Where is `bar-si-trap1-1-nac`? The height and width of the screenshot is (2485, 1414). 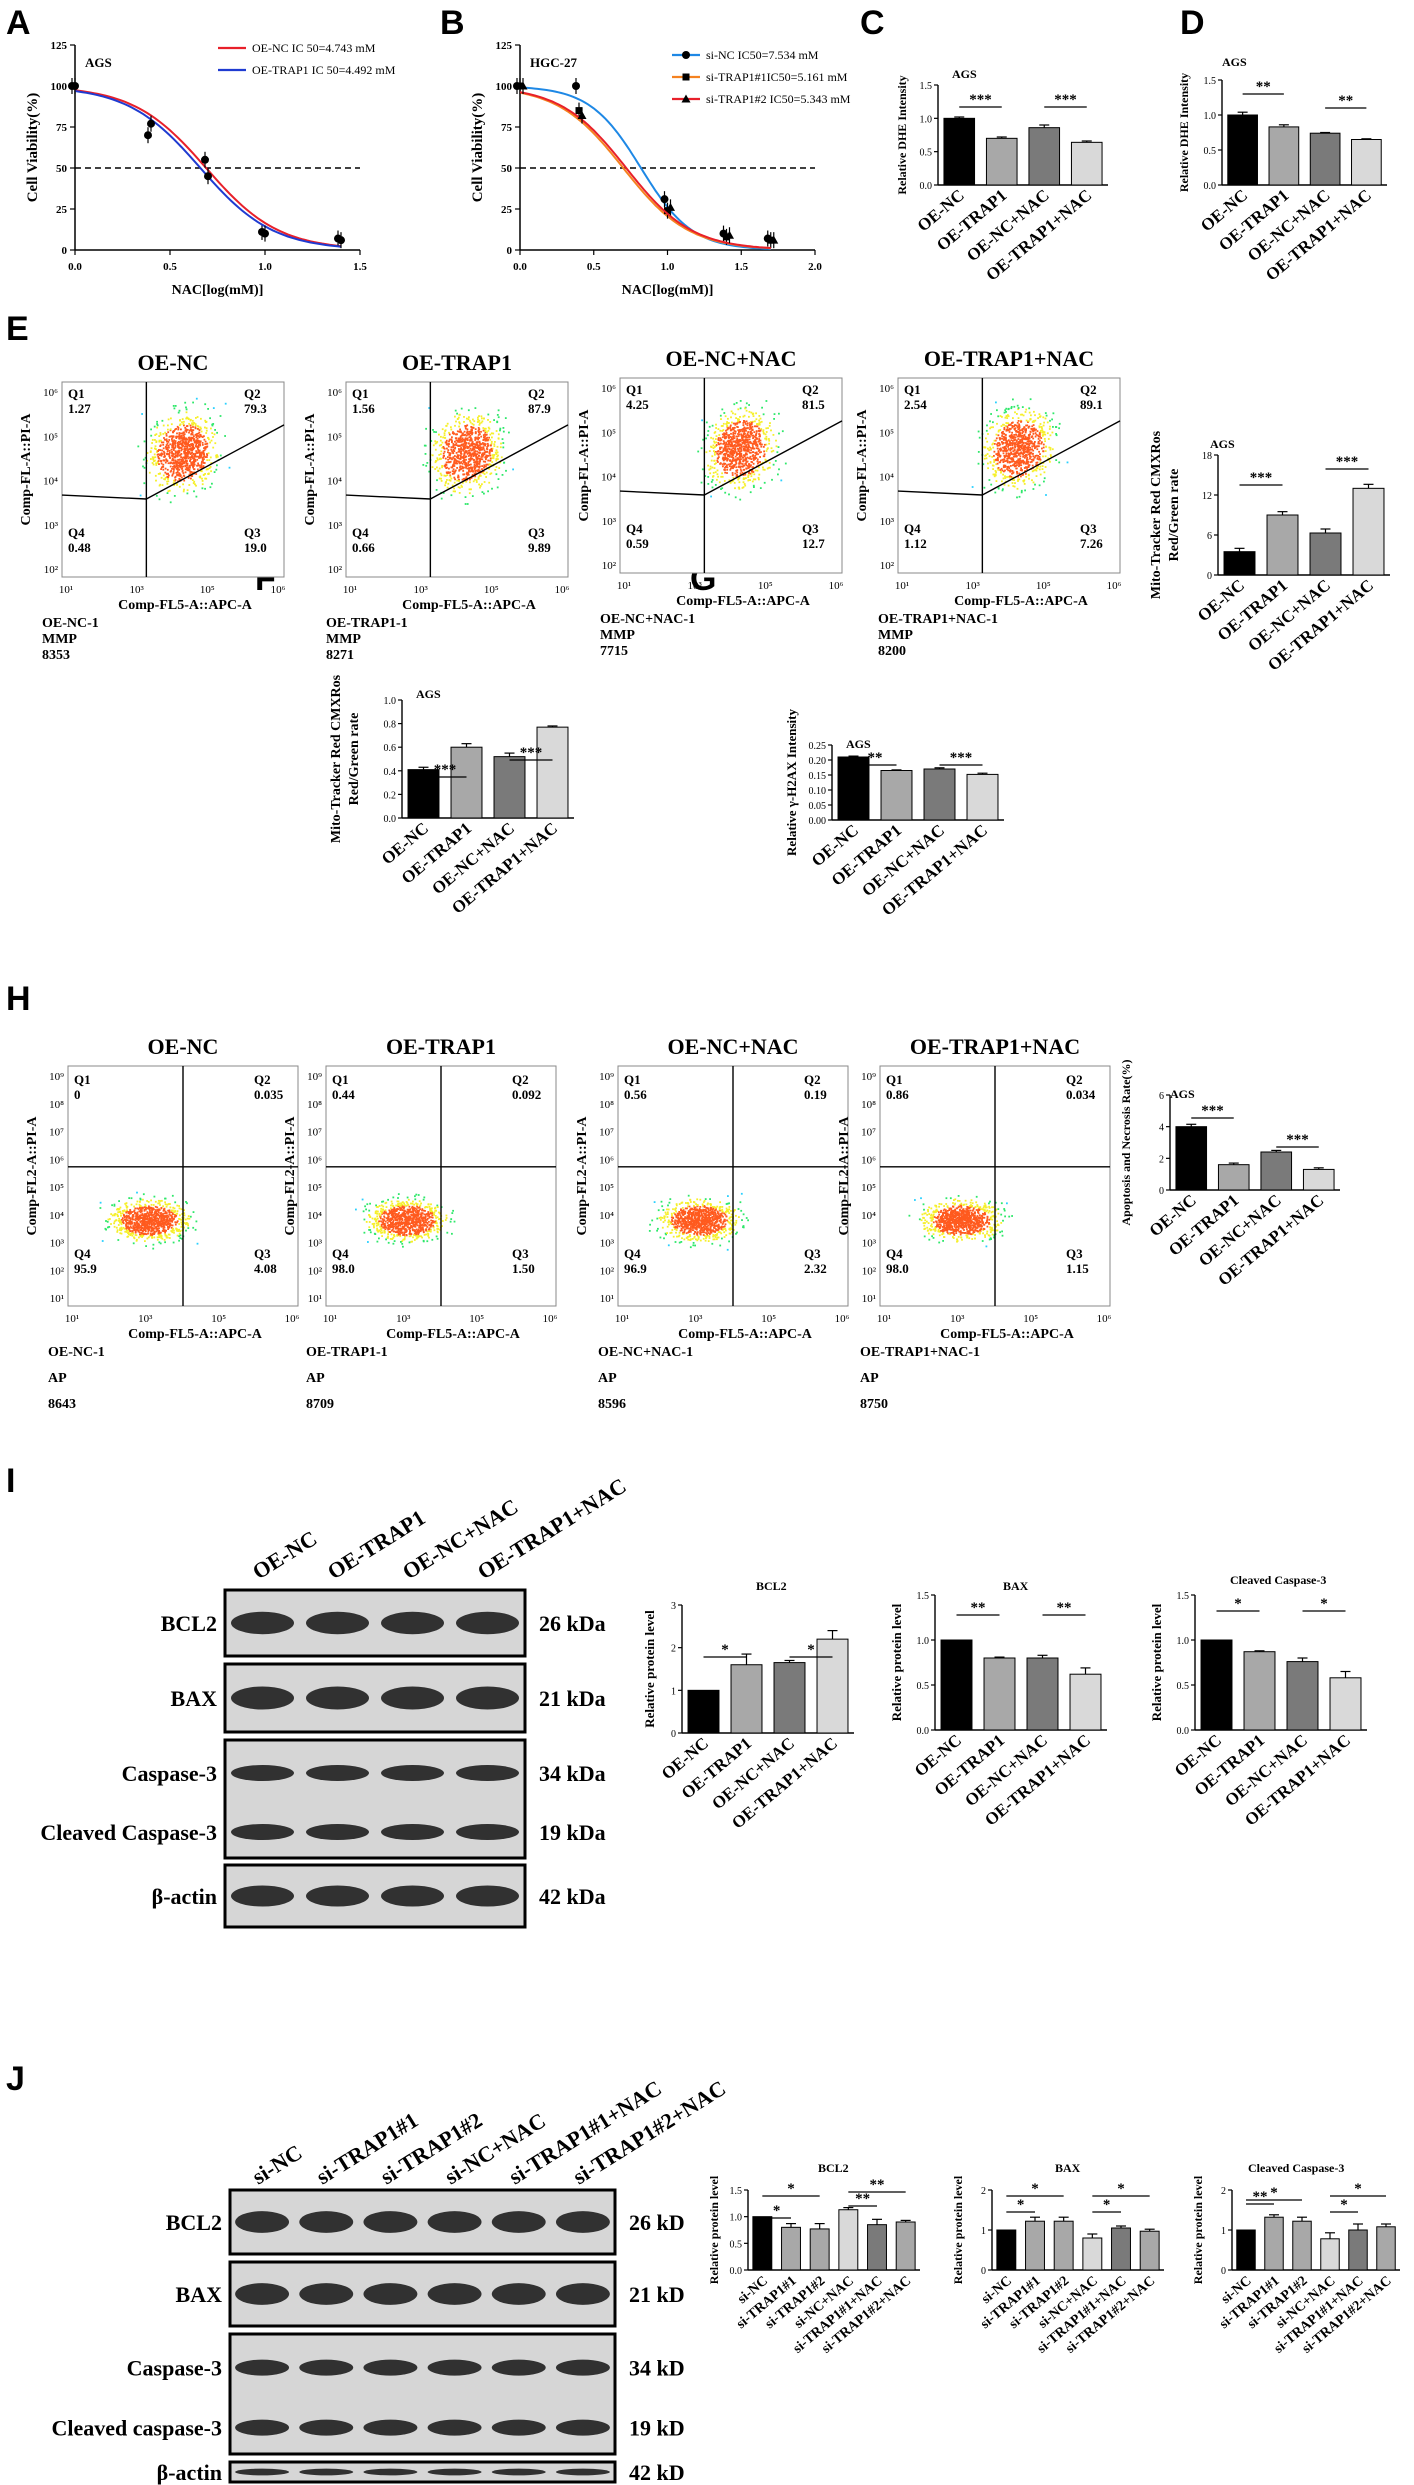
bar-si-trap1-1-nac is located at coordinates (877, 2247).